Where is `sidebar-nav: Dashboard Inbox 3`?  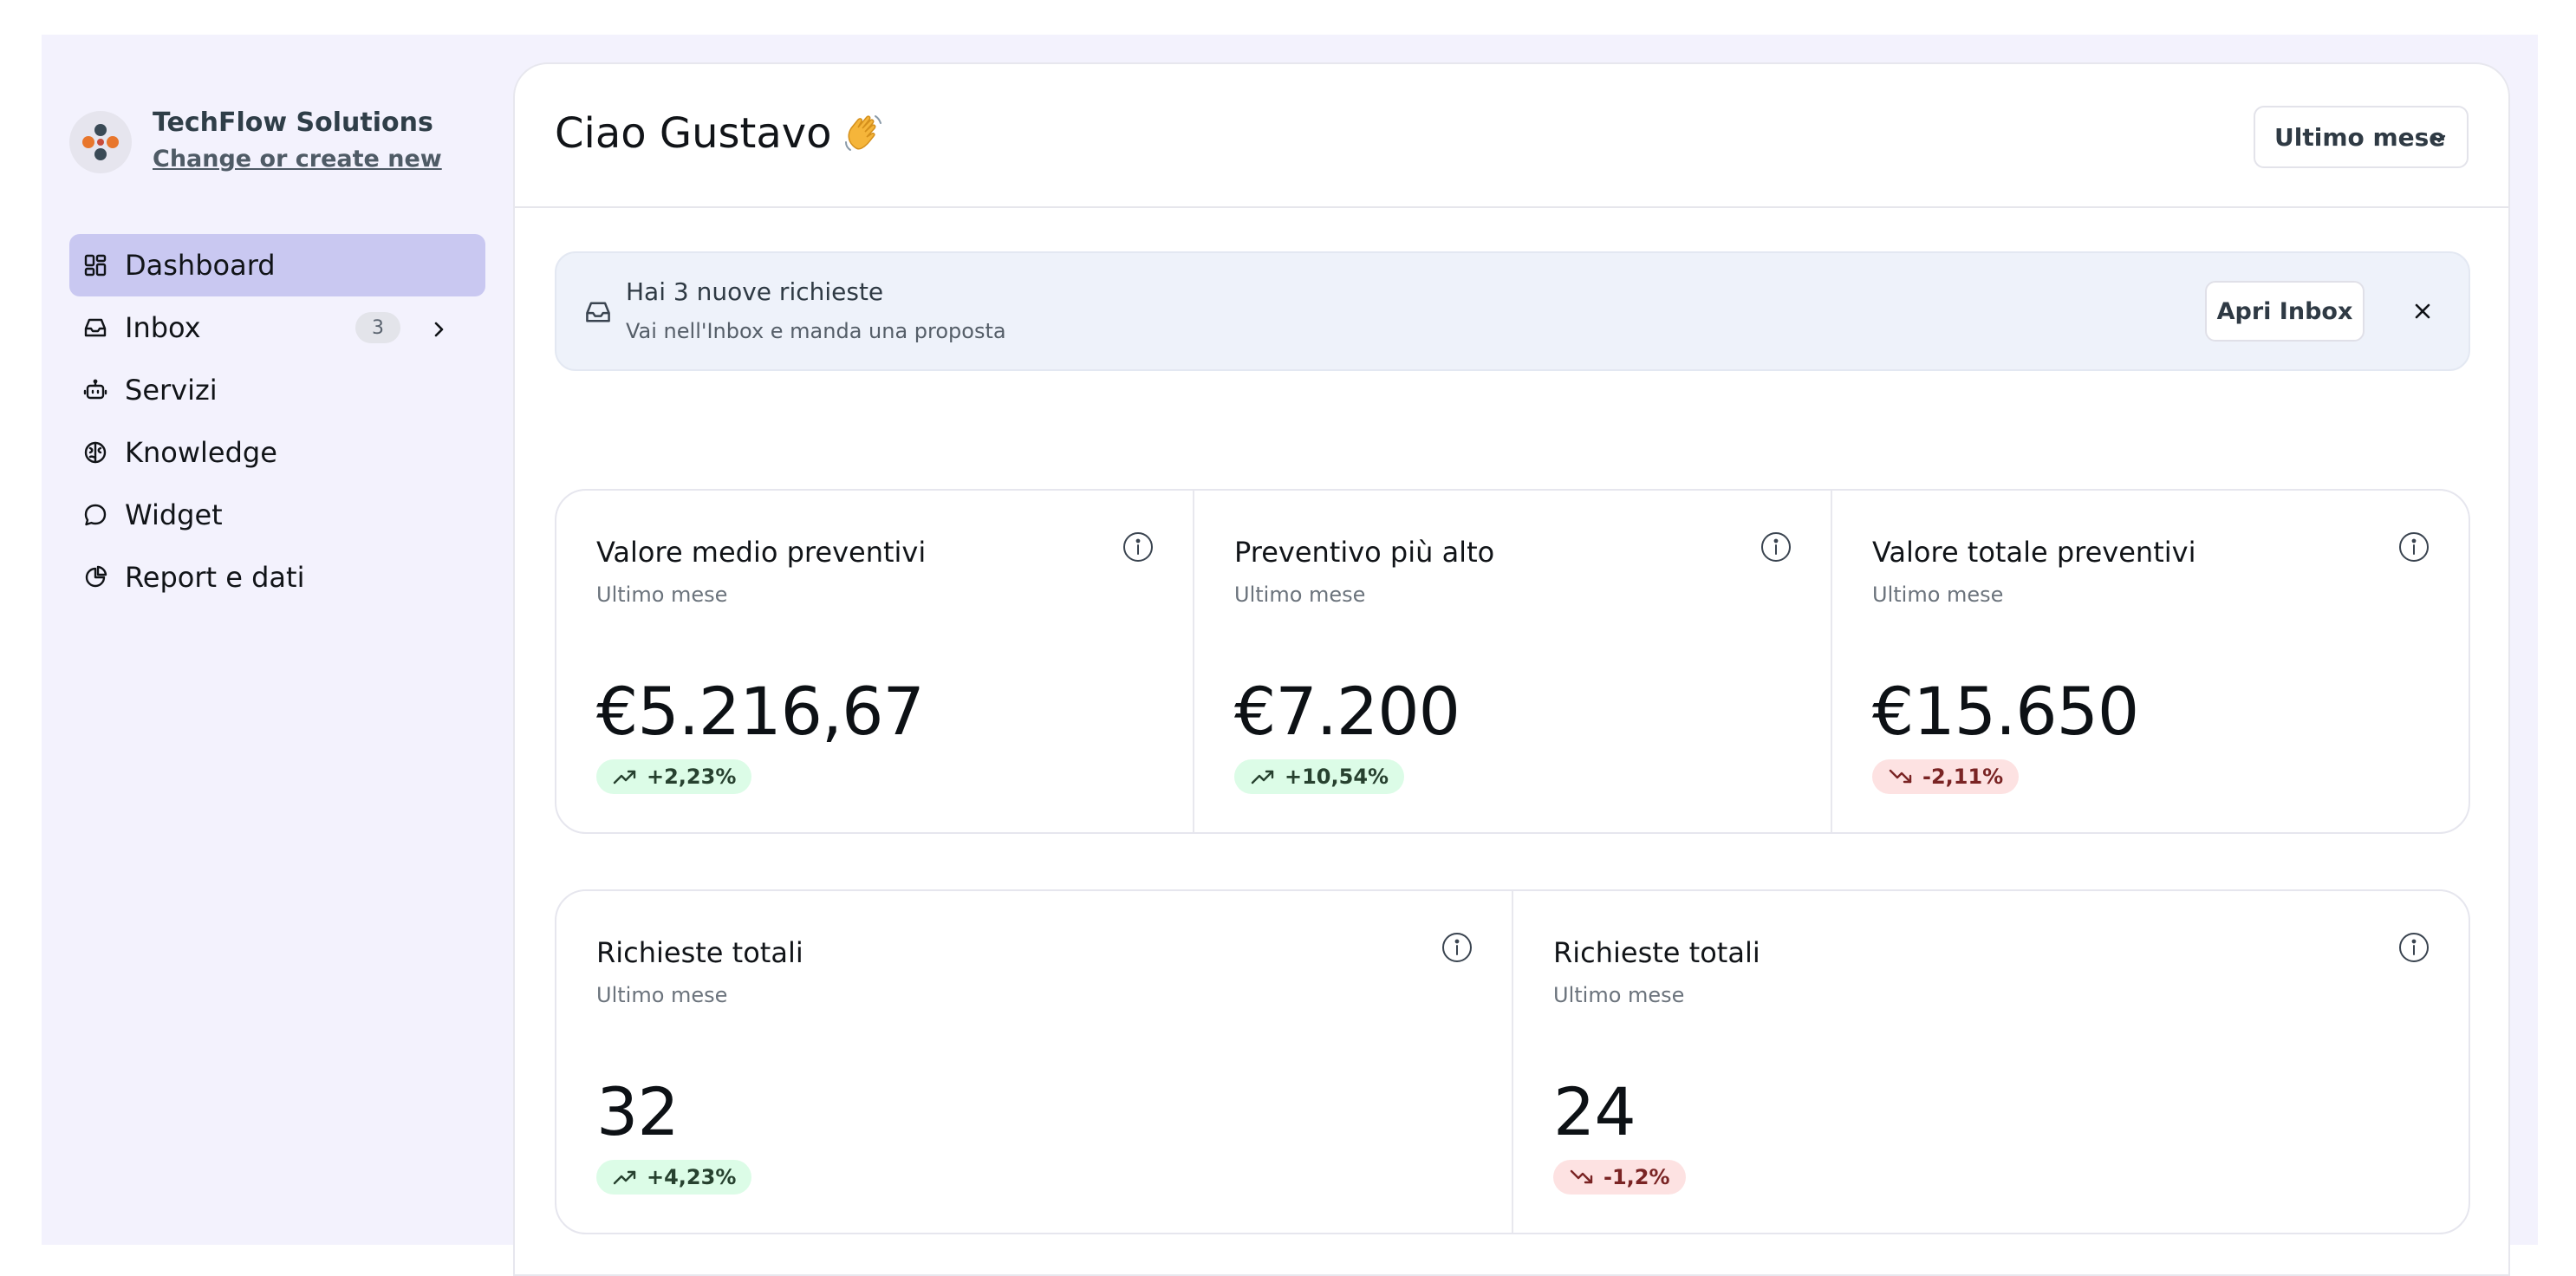 sidebar-nav: Dashboard Inbox 3 is located at coordinates (277, 422).